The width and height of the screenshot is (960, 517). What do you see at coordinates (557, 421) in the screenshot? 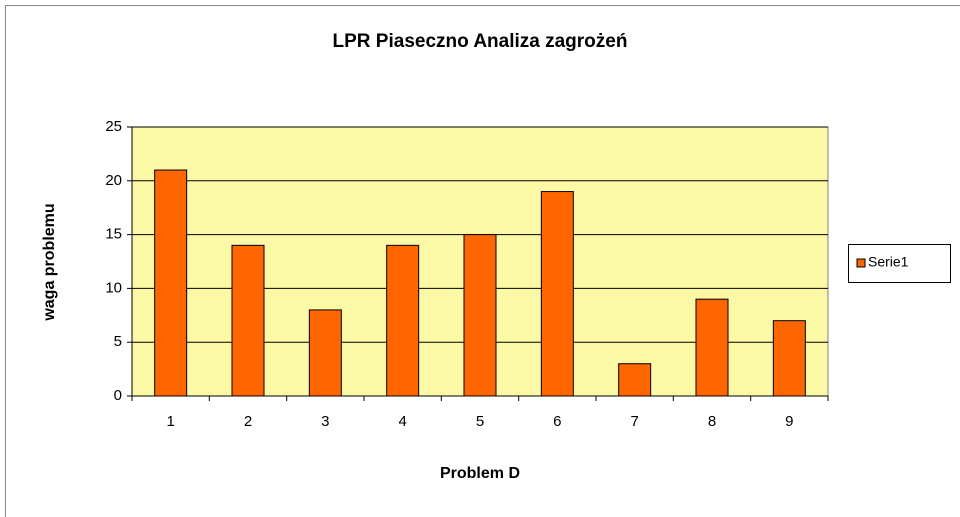
I see `x-tick-label: 6` at bounding box center [557, 421].